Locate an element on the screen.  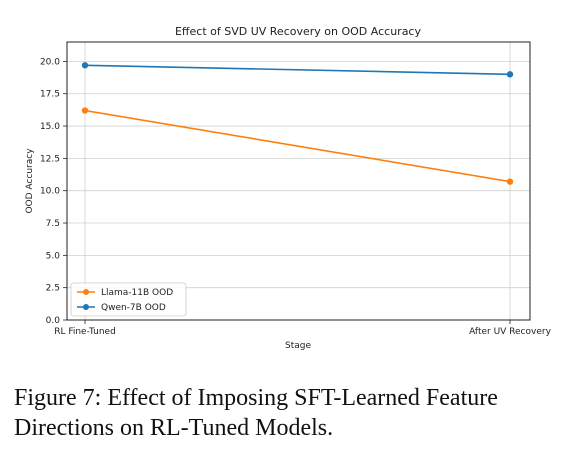
y-tick-label: 10.0 is located at coordinates (50, 192).